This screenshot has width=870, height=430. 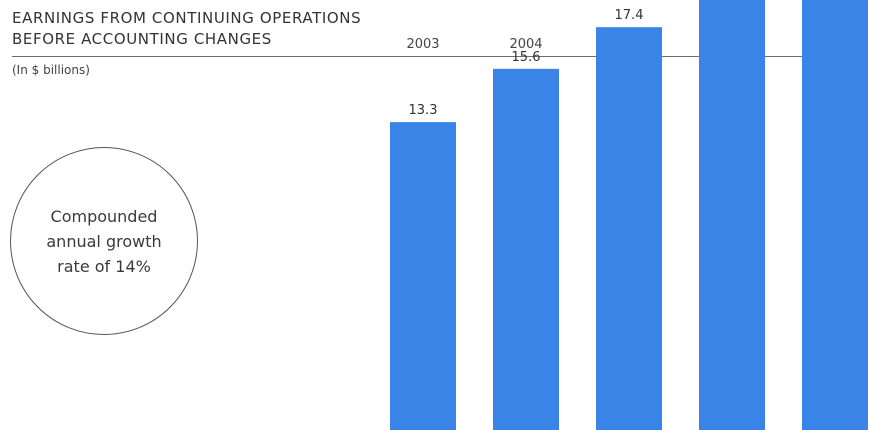 I want to click on chart-title-line-2: BEFORE ACCOUNTING CHANGES, so click(x=142, y=39).